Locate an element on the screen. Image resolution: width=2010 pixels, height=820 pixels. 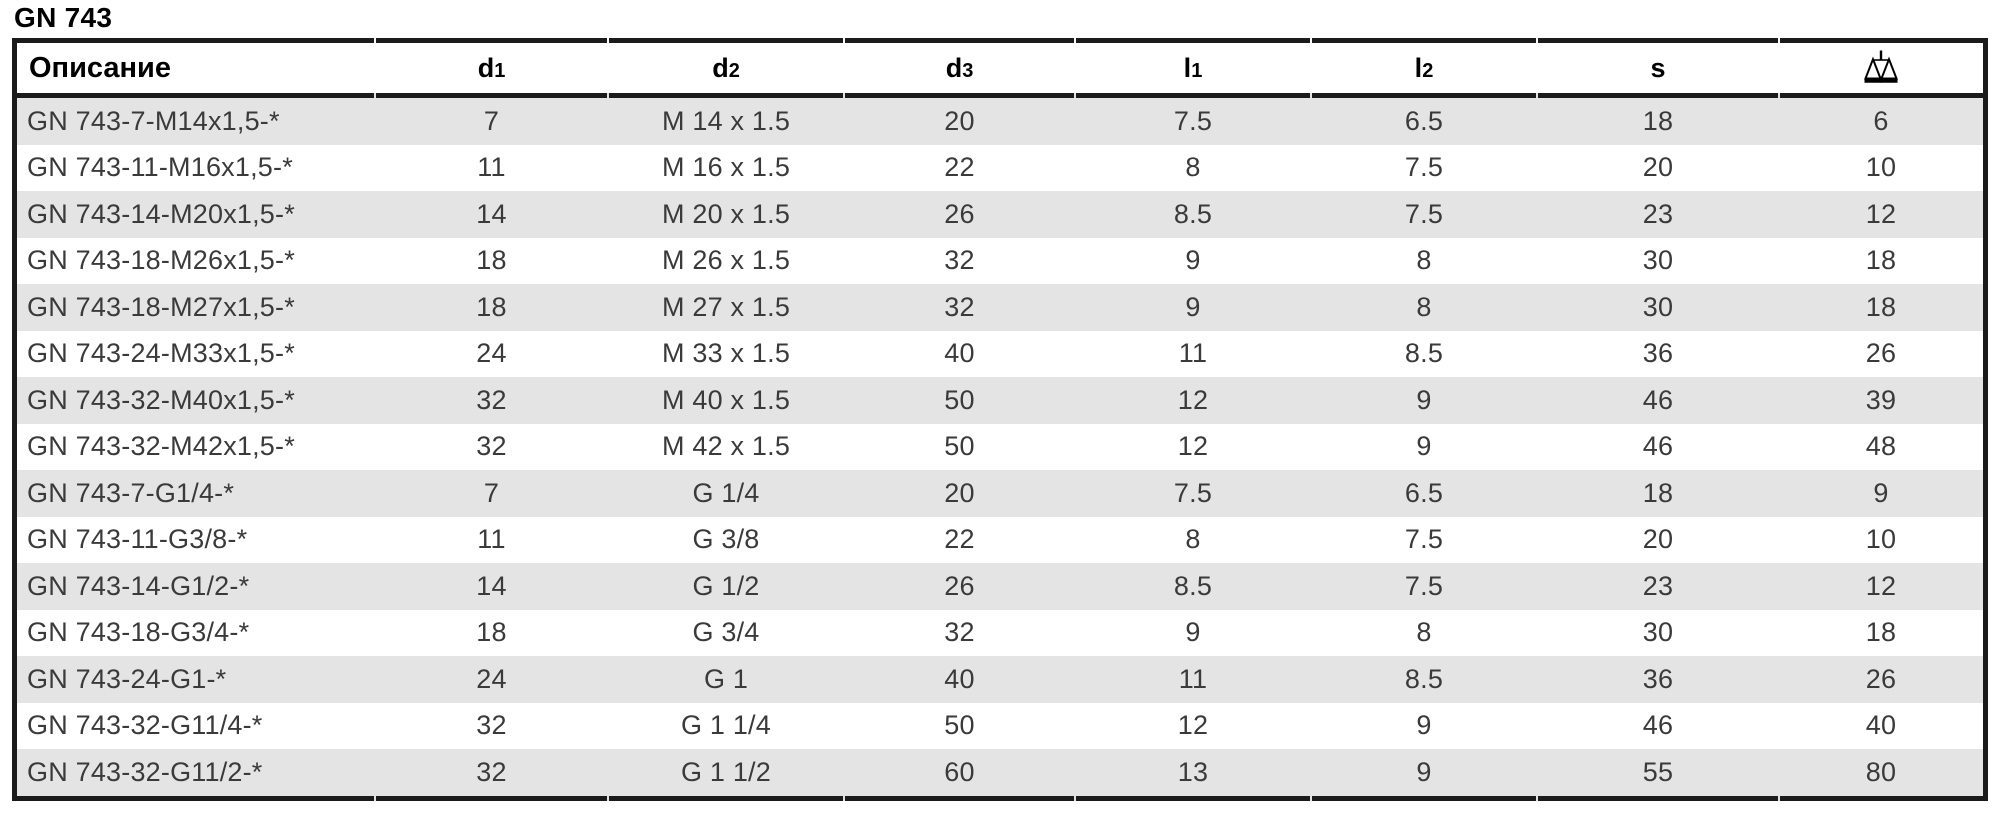
cell-d2: G 1 1/4 is located at coordinates (726, 725).